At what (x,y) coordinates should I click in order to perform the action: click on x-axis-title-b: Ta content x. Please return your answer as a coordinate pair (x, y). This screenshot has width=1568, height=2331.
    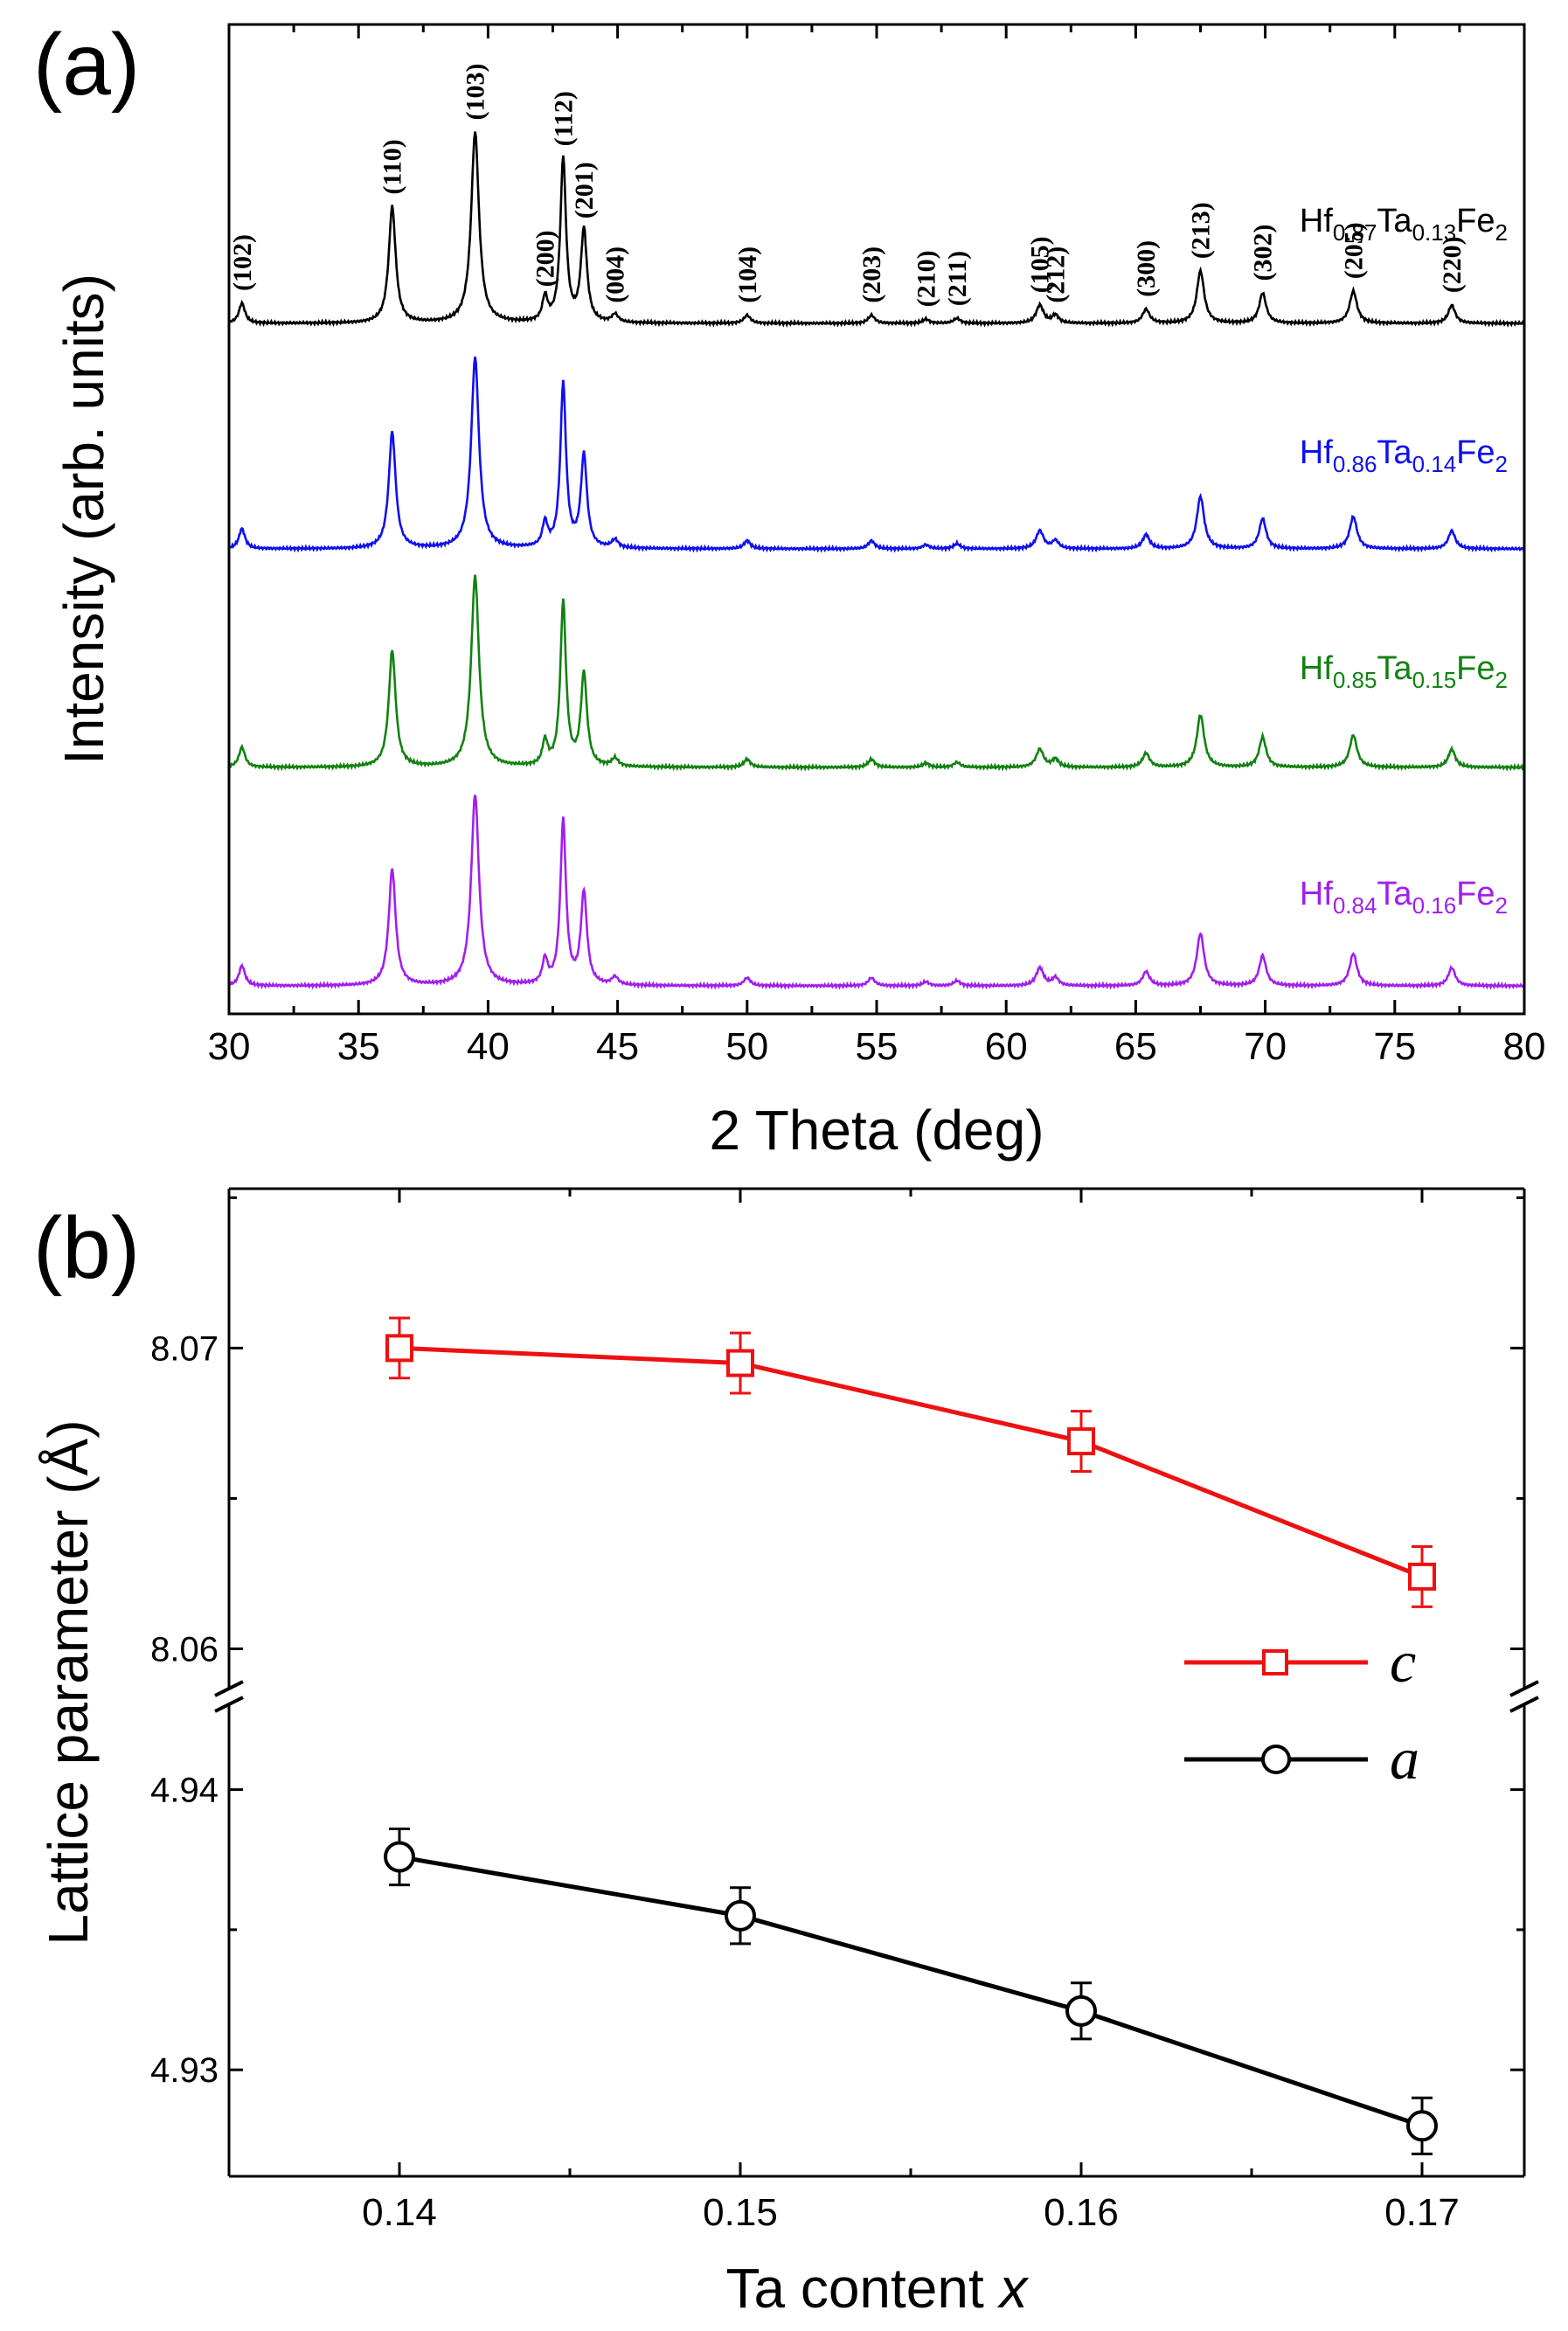
    Looking at the image, I should click on (877, 2288).